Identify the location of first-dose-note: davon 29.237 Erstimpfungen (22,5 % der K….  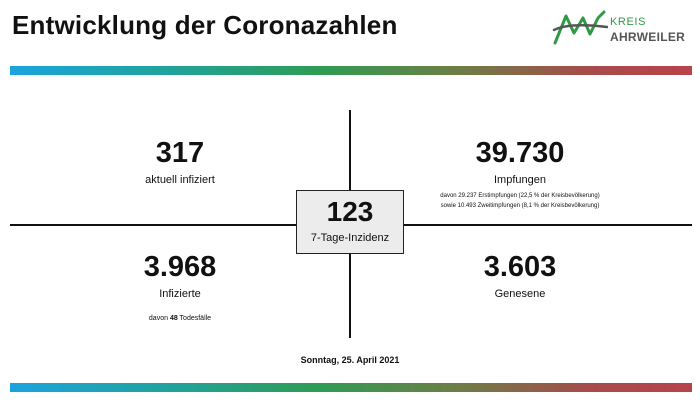
(520, 196).